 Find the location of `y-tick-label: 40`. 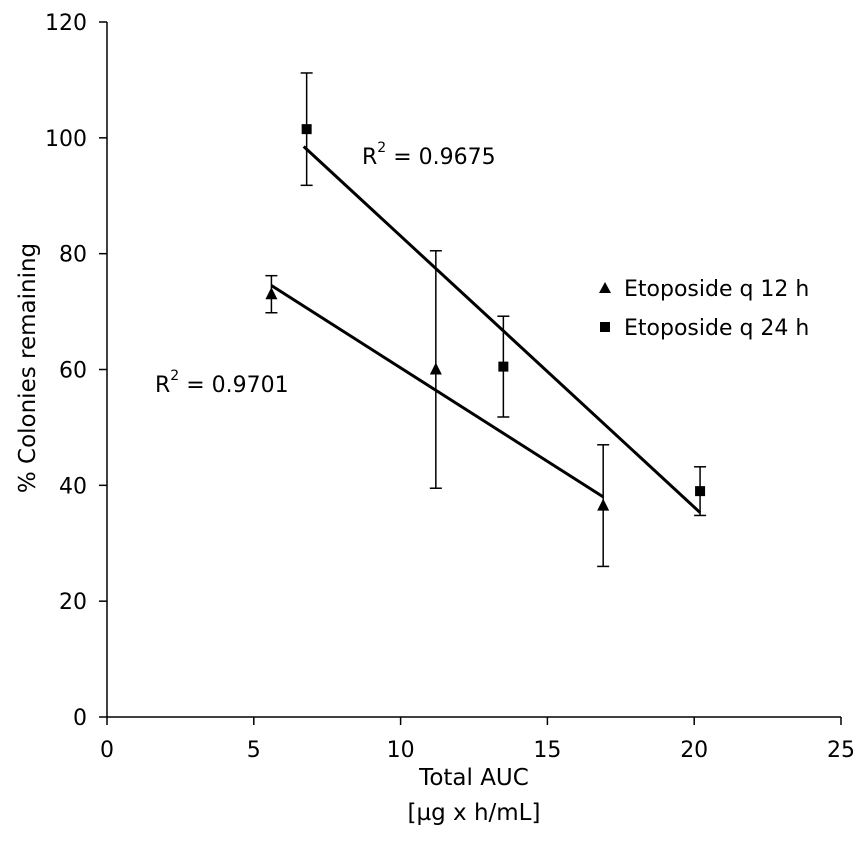

y-tick-label: 40 is located at coordinates (73, 486).